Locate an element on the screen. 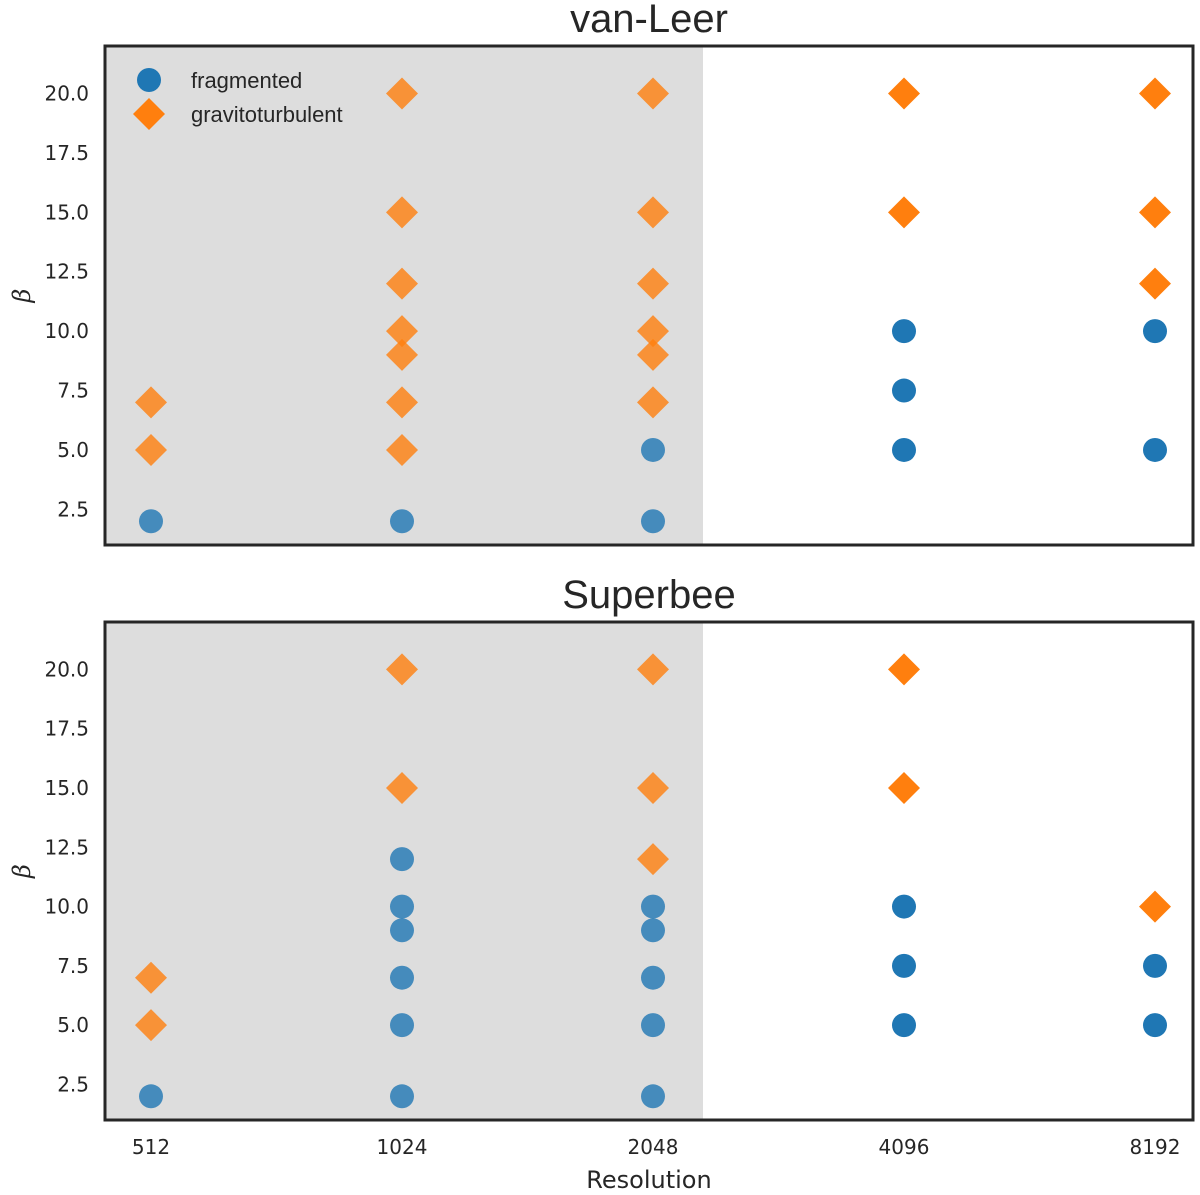  chart-title: van-Leer is located at coordinates (649, 20).